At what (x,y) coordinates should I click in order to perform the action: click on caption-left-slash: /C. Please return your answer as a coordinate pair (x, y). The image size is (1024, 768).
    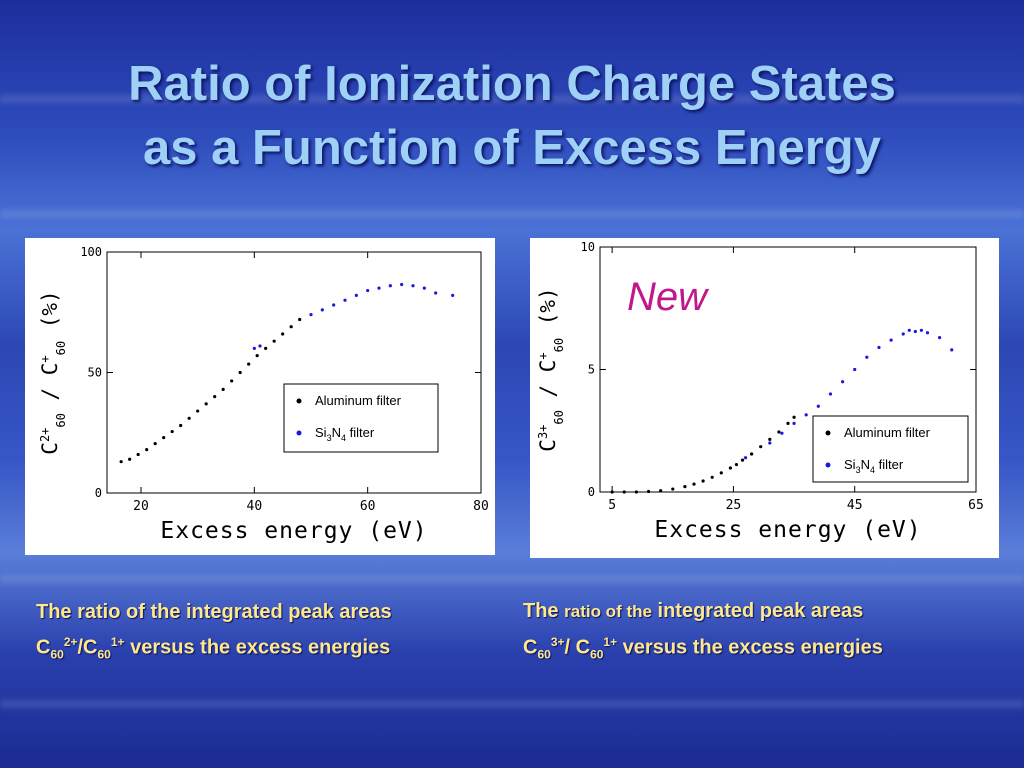
    Looking at the image, I should click on (87, 647).